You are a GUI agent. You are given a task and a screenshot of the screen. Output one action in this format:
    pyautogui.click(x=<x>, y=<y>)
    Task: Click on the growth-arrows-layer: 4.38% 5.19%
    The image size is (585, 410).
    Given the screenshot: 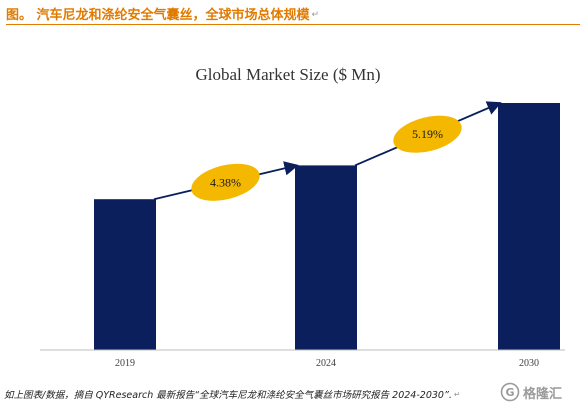 What is the action you would take?
    pyautogui.click(x=327, y=151)
    